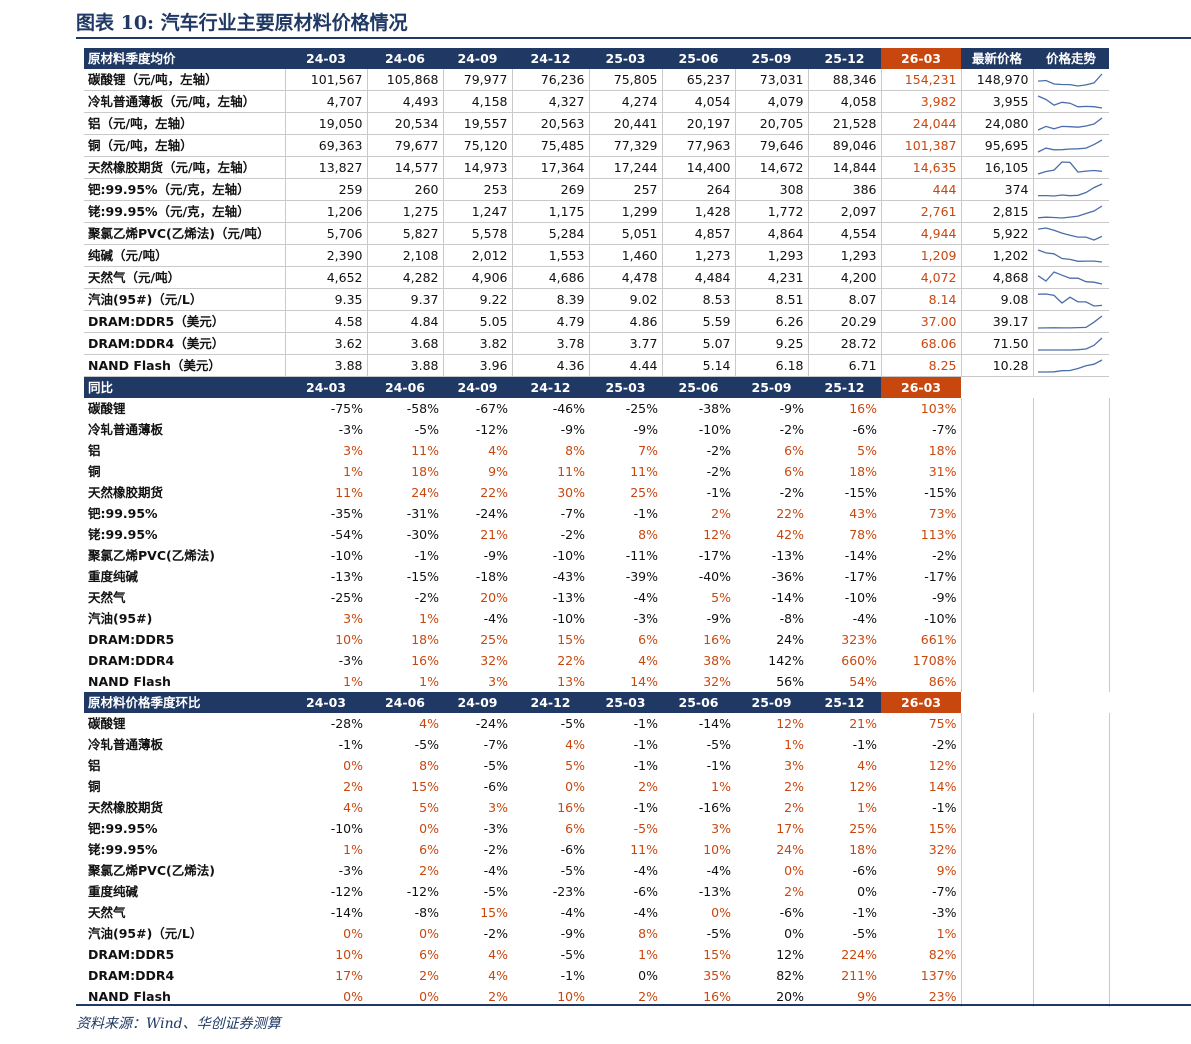 The image size is (1191, 1044). I want to click on value-cell: 2,012, so click(477, 255).